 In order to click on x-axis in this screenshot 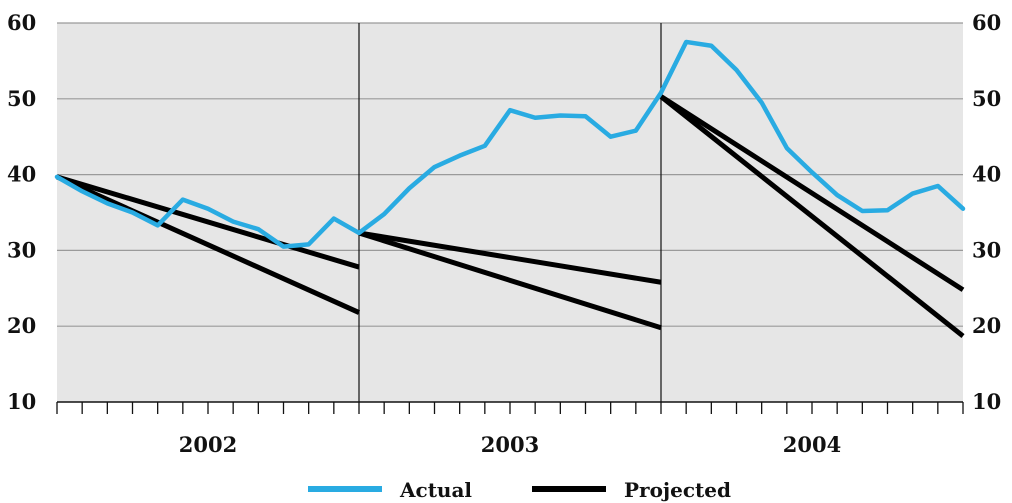, I will do `click(510, 408)`.